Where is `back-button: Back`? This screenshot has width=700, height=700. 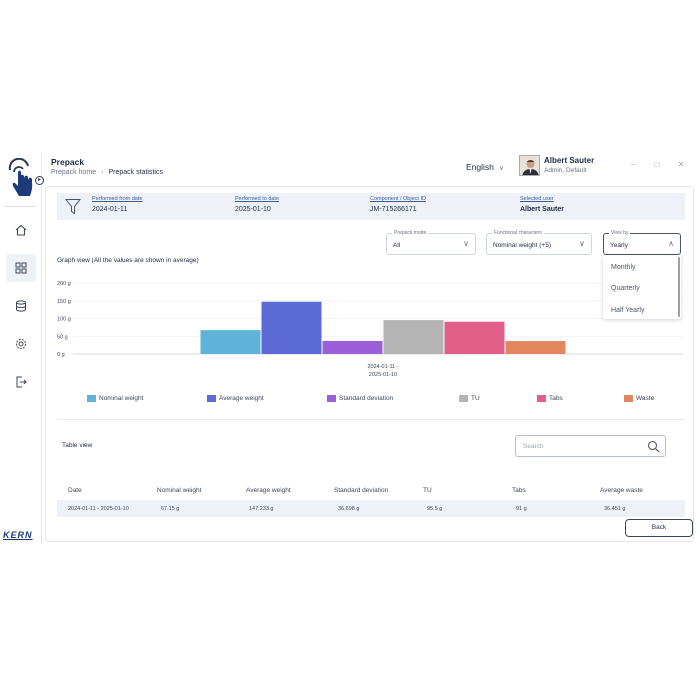
back-button: Back is located at coordinates (659, 528).